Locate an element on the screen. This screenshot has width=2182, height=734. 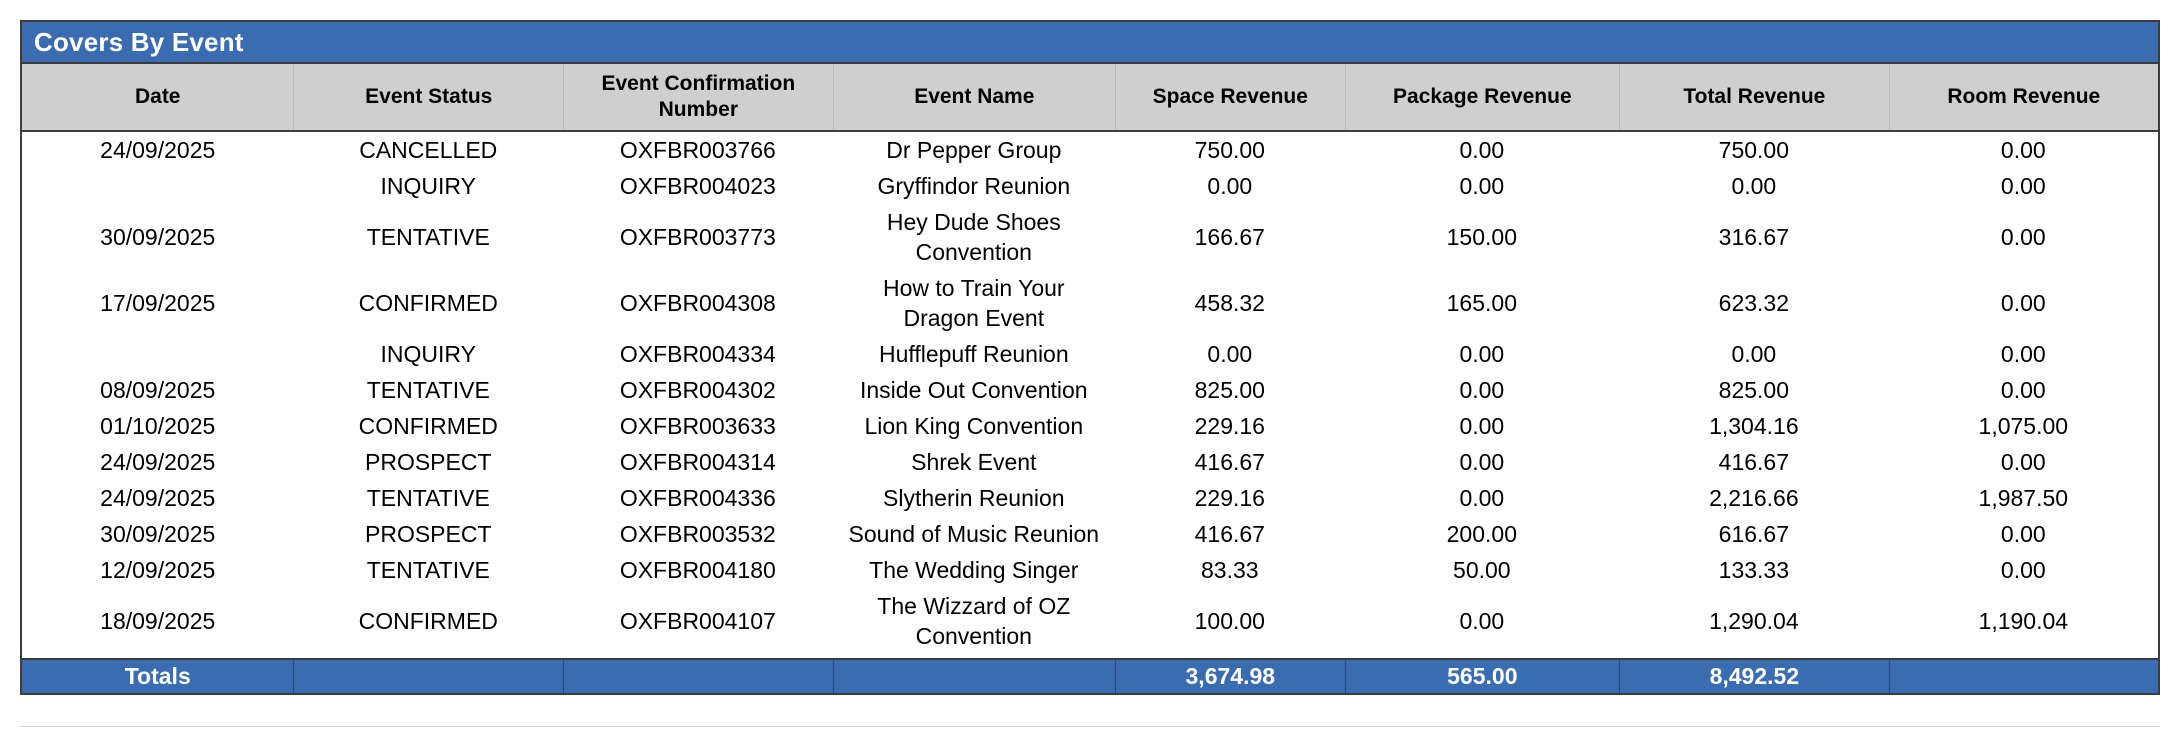
cell-value: OXFBR004180 is located at coordinates (697, 570).